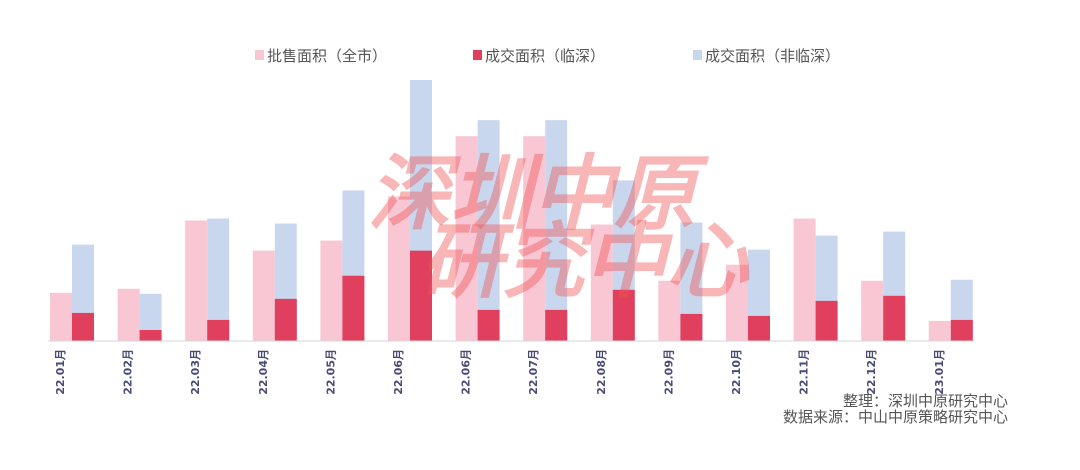 This screenshot has width=1080, height=470. I want to click on x-tick-label: 22.12月, so click(871, 372).